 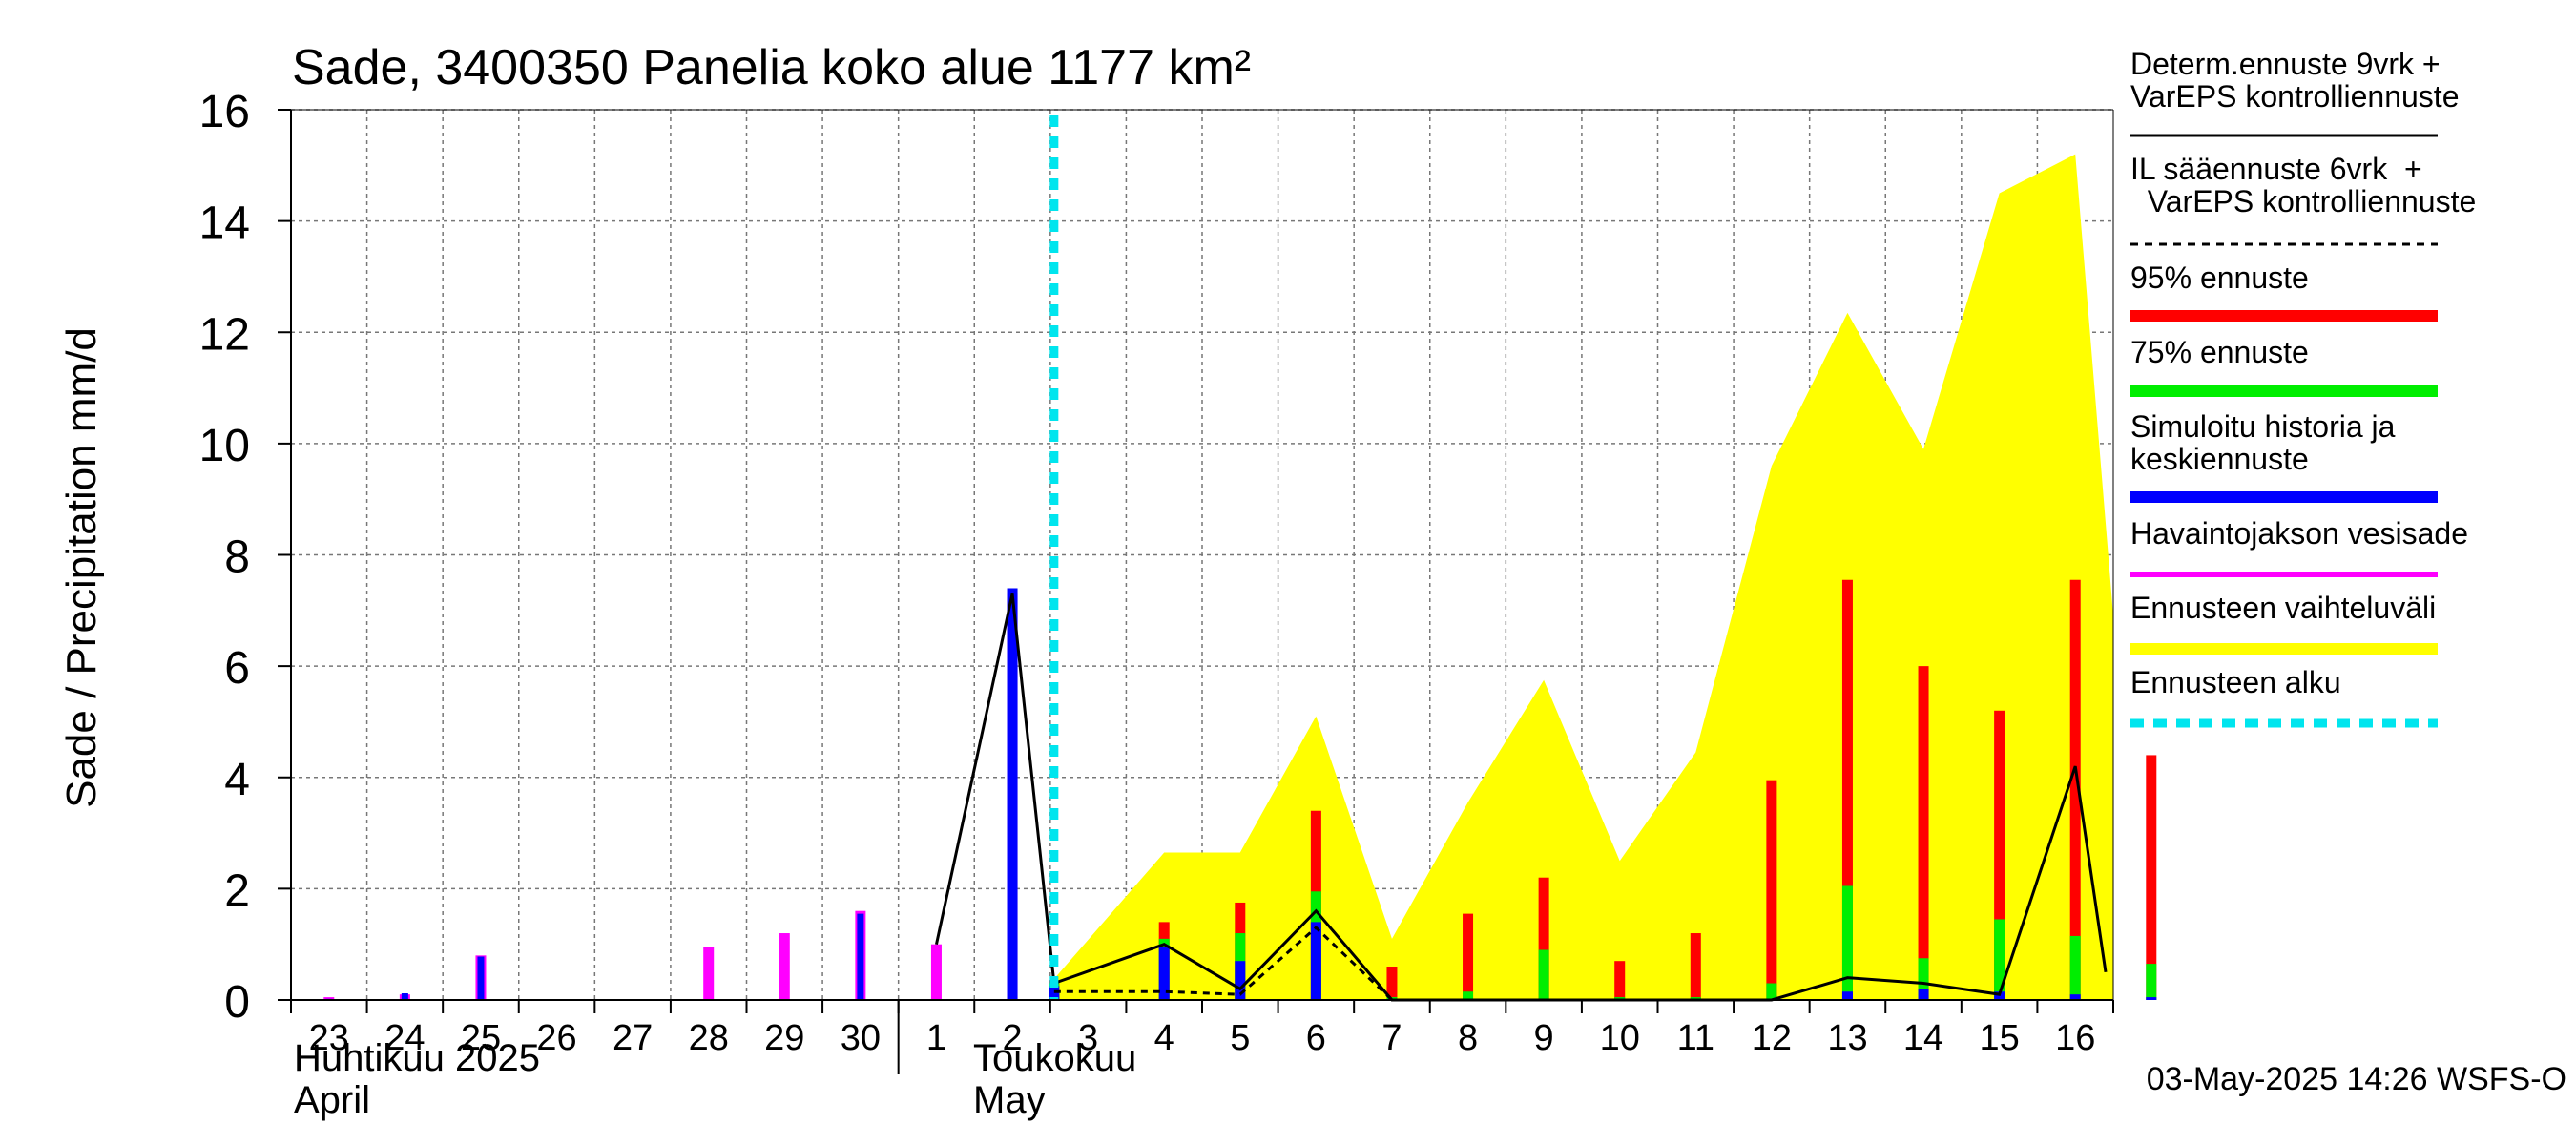 I want to click on x-tick-label: 15, so click(x=1999, y=1038).